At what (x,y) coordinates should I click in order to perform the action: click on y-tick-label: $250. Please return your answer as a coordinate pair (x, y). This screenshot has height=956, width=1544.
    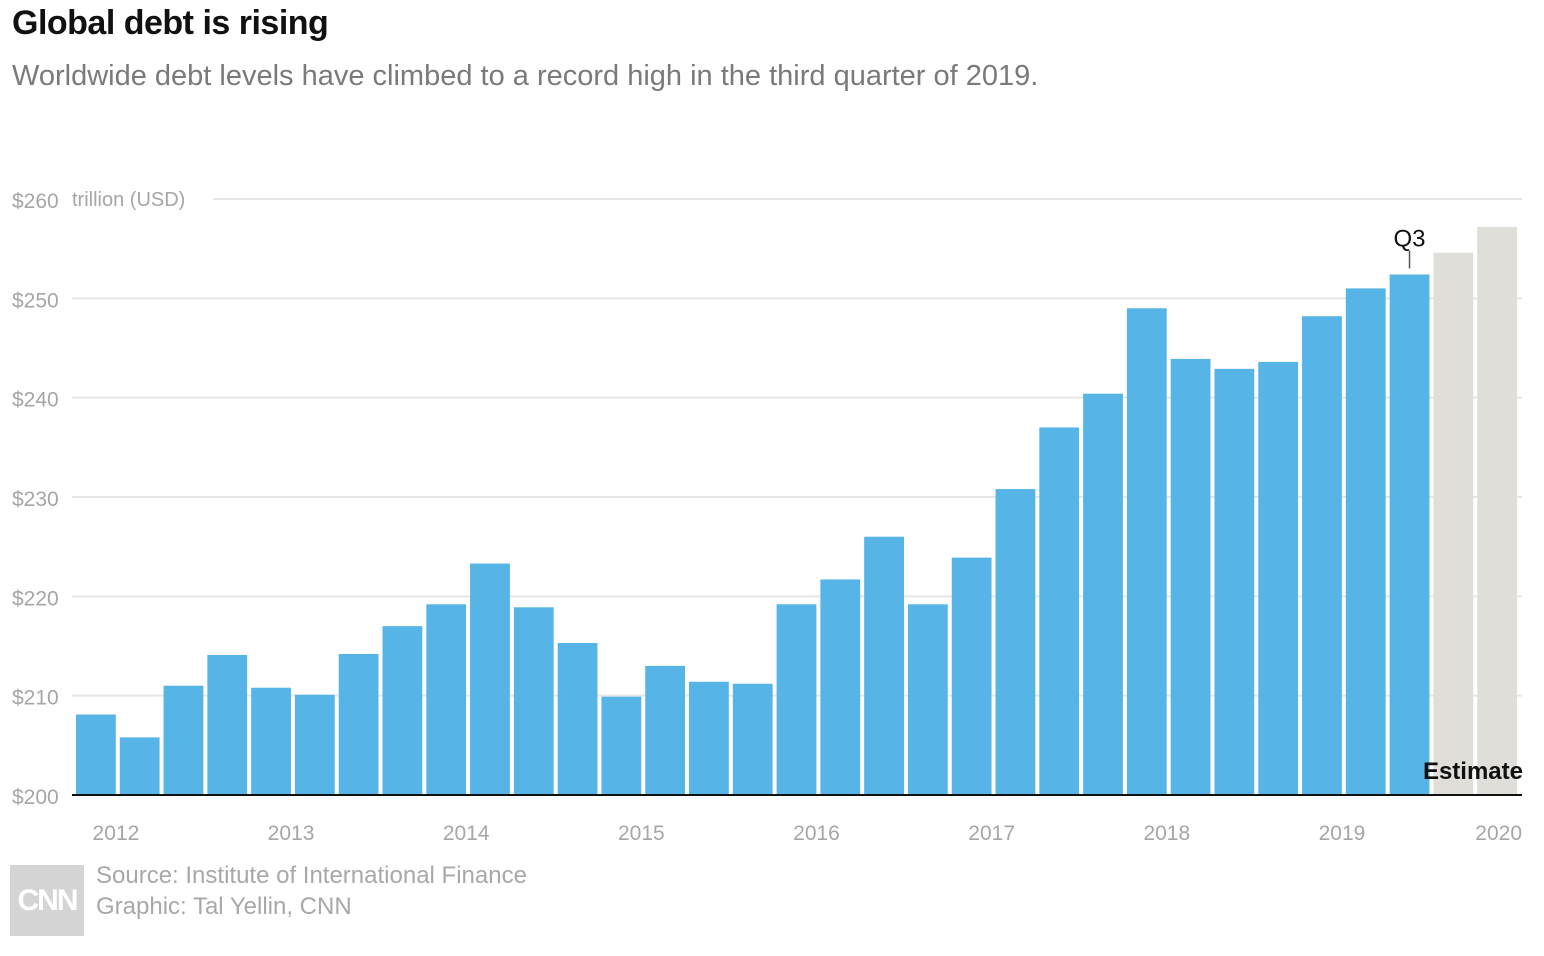
    Looking at the image, I should click on (35, 300).